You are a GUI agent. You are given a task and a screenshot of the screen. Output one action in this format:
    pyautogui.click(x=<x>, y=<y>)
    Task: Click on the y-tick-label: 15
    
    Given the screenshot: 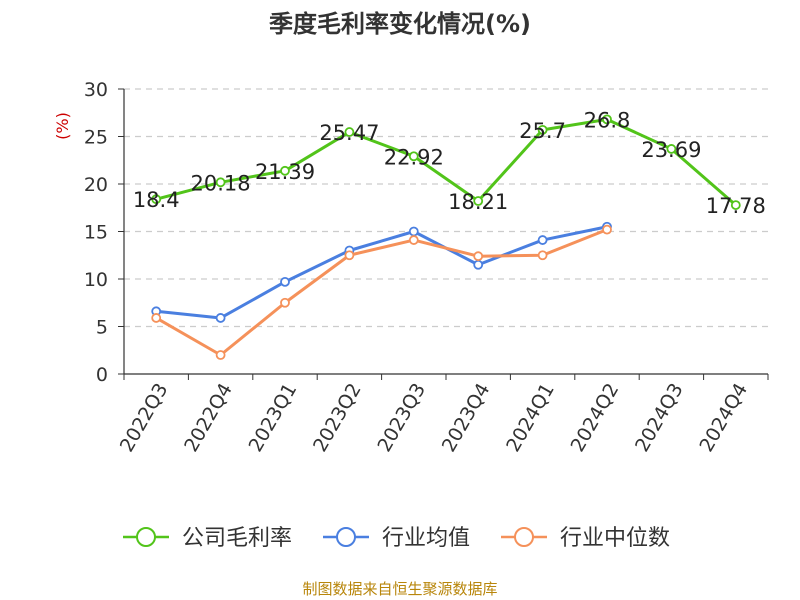 What is the action you would take?
    pyautogui.click(x=96, y=233)
    